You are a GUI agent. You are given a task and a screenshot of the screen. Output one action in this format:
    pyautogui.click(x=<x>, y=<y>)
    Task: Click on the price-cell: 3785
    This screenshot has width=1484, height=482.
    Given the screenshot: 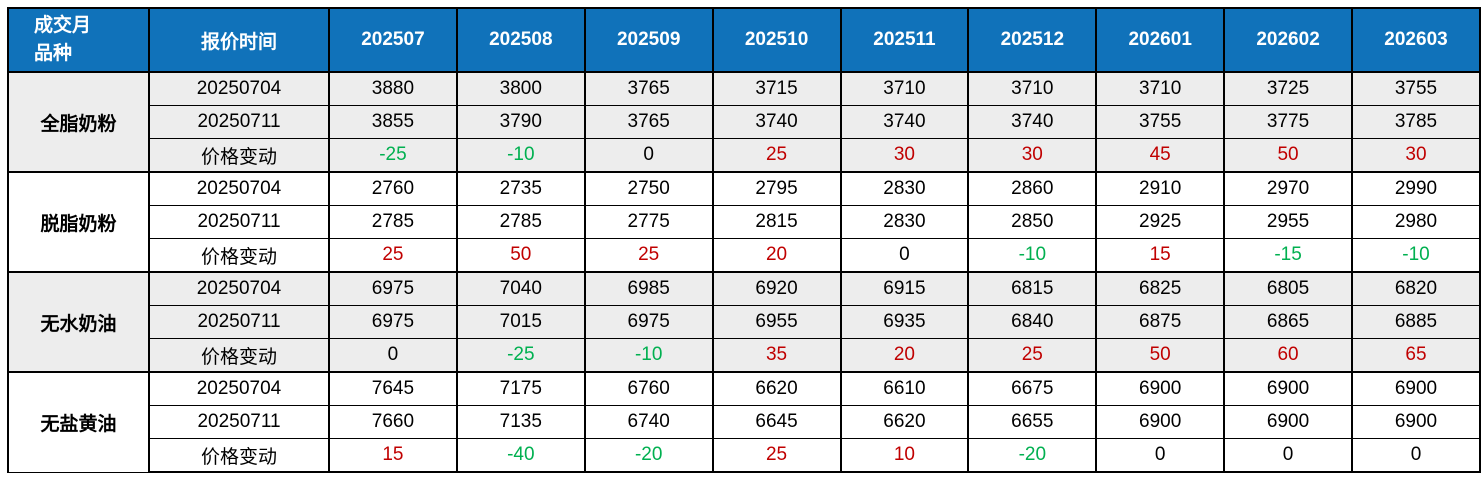 What is the action you would take?
    pyautogui.click(x=1416, y=122)
    